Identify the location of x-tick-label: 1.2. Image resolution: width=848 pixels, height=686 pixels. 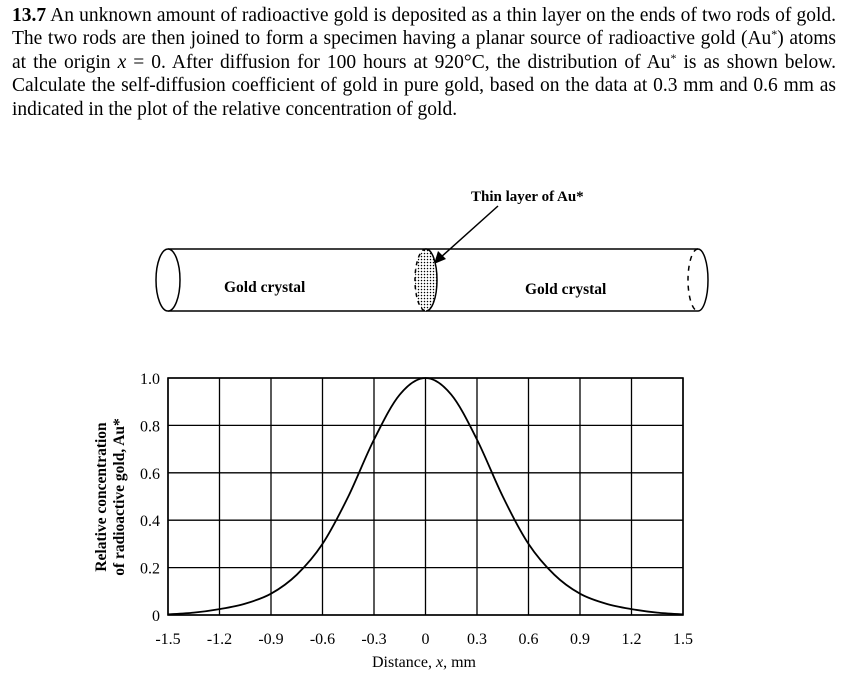
(632, 639).